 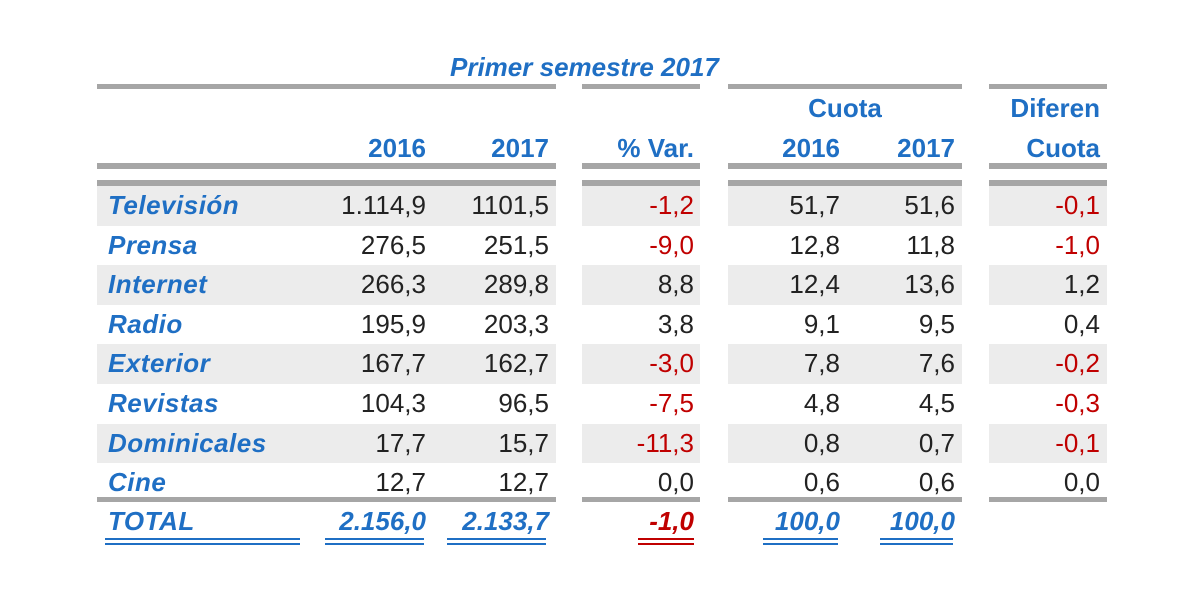 I want to click on table-cell: 4,5, so click(x=936, y=403).